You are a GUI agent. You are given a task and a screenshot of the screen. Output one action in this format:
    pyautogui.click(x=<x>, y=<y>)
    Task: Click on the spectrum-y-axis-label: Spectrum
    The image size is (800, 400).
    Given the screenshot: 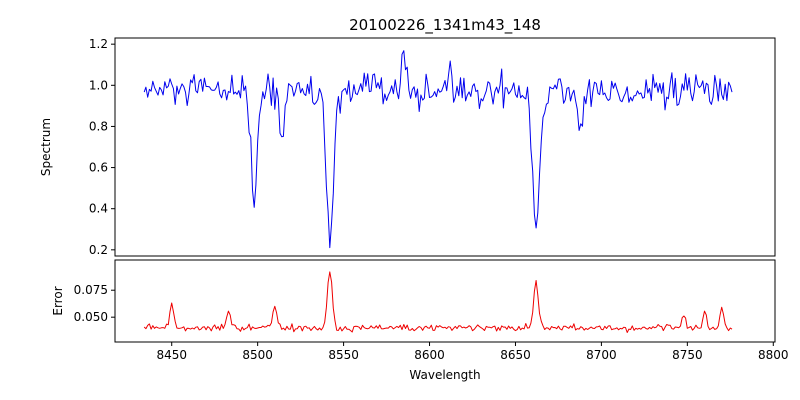 What is the action you would take?
    pyautogui.click(x=46, y=147)
    